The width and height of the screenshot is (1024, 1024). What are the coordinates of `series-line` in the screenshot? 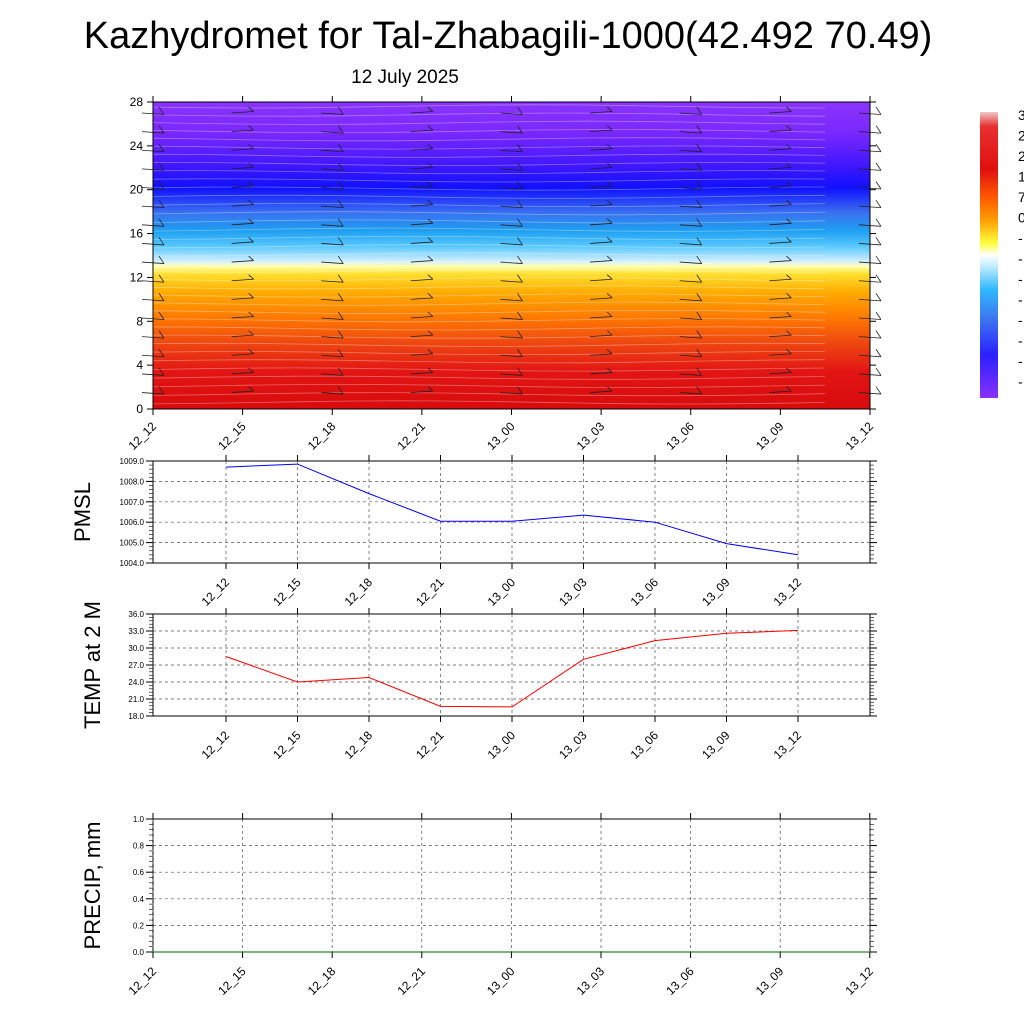 It's located at (512, 509).